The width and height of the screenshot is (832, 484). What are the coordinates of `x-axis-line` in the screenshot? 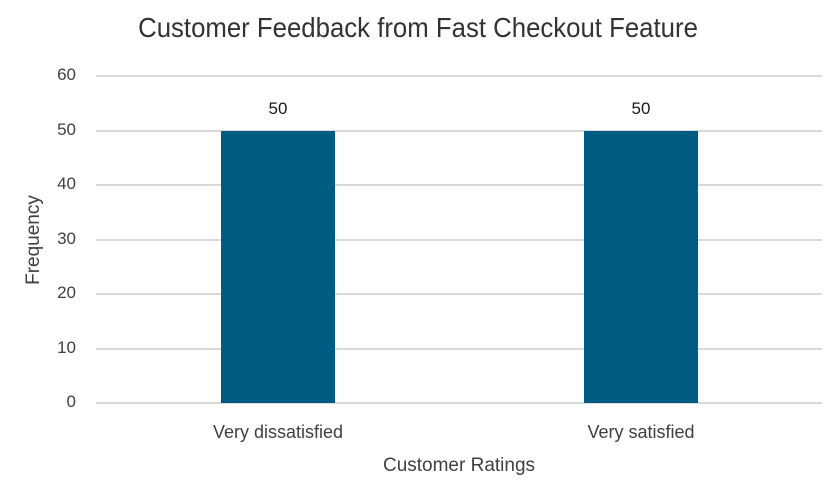 It's located at (459, 403).